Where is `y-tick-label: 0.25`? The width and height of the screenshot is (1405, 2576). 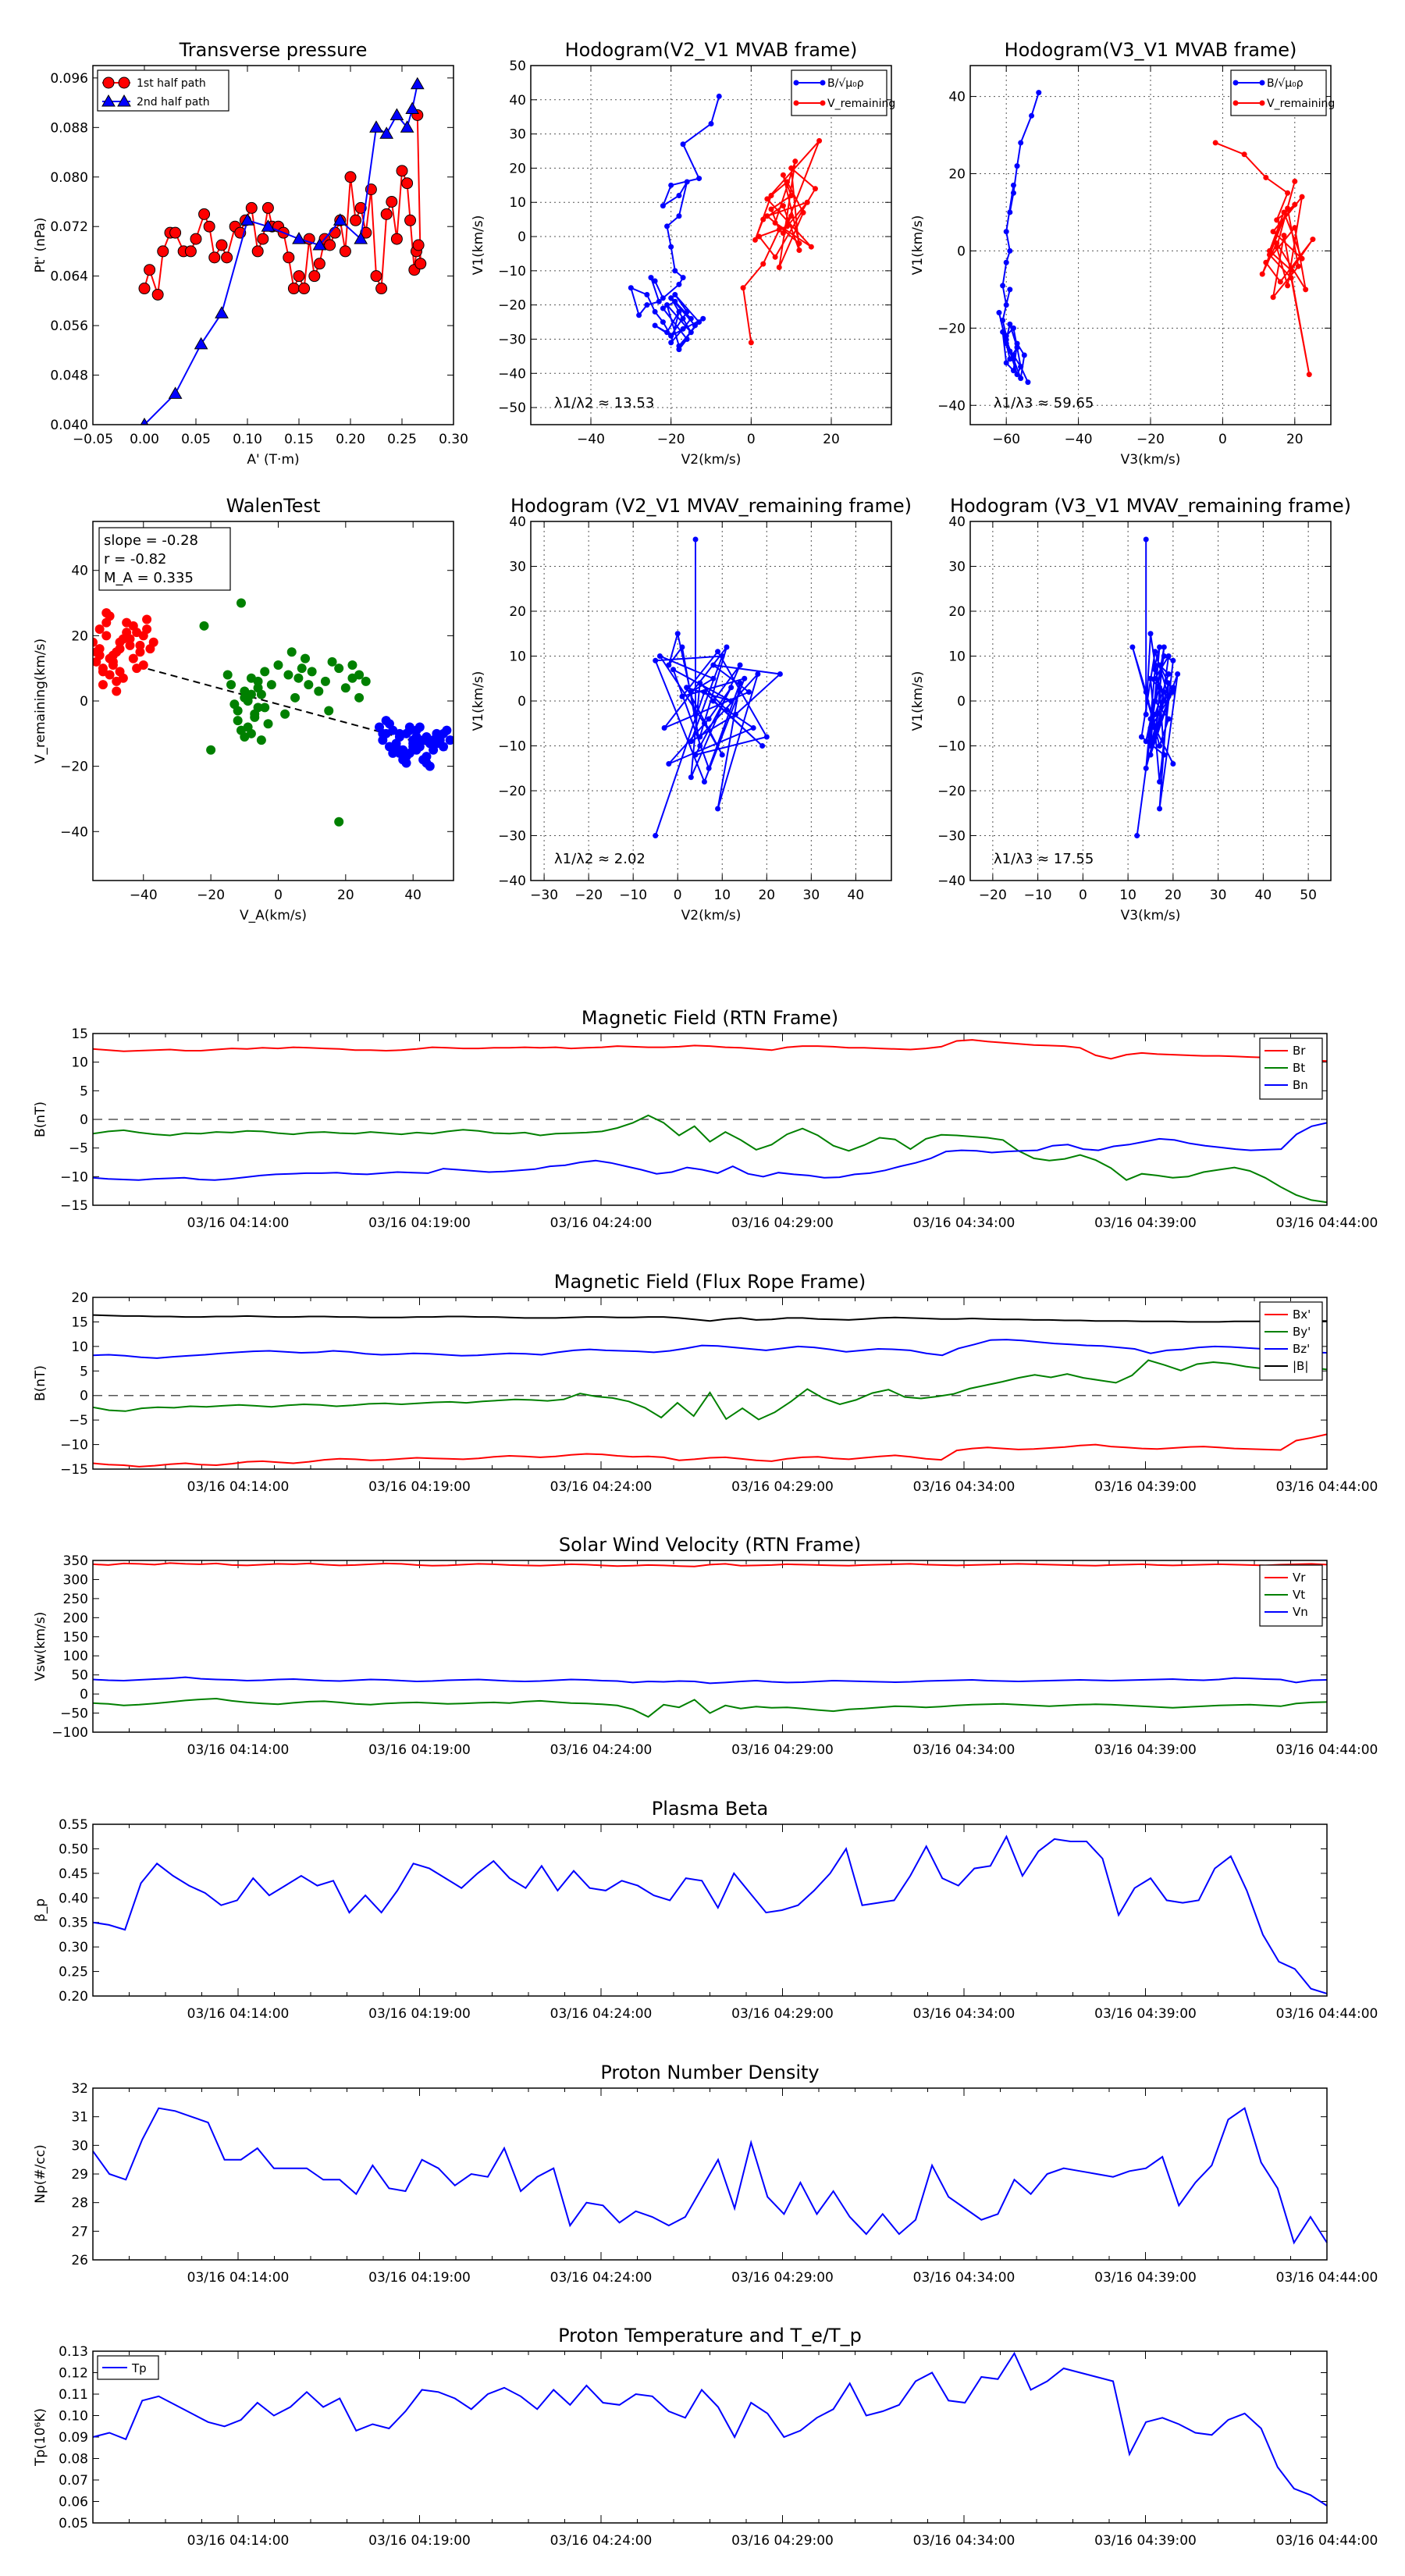 y-tick-label: 0.25 is located at coordinates (73, 1972).